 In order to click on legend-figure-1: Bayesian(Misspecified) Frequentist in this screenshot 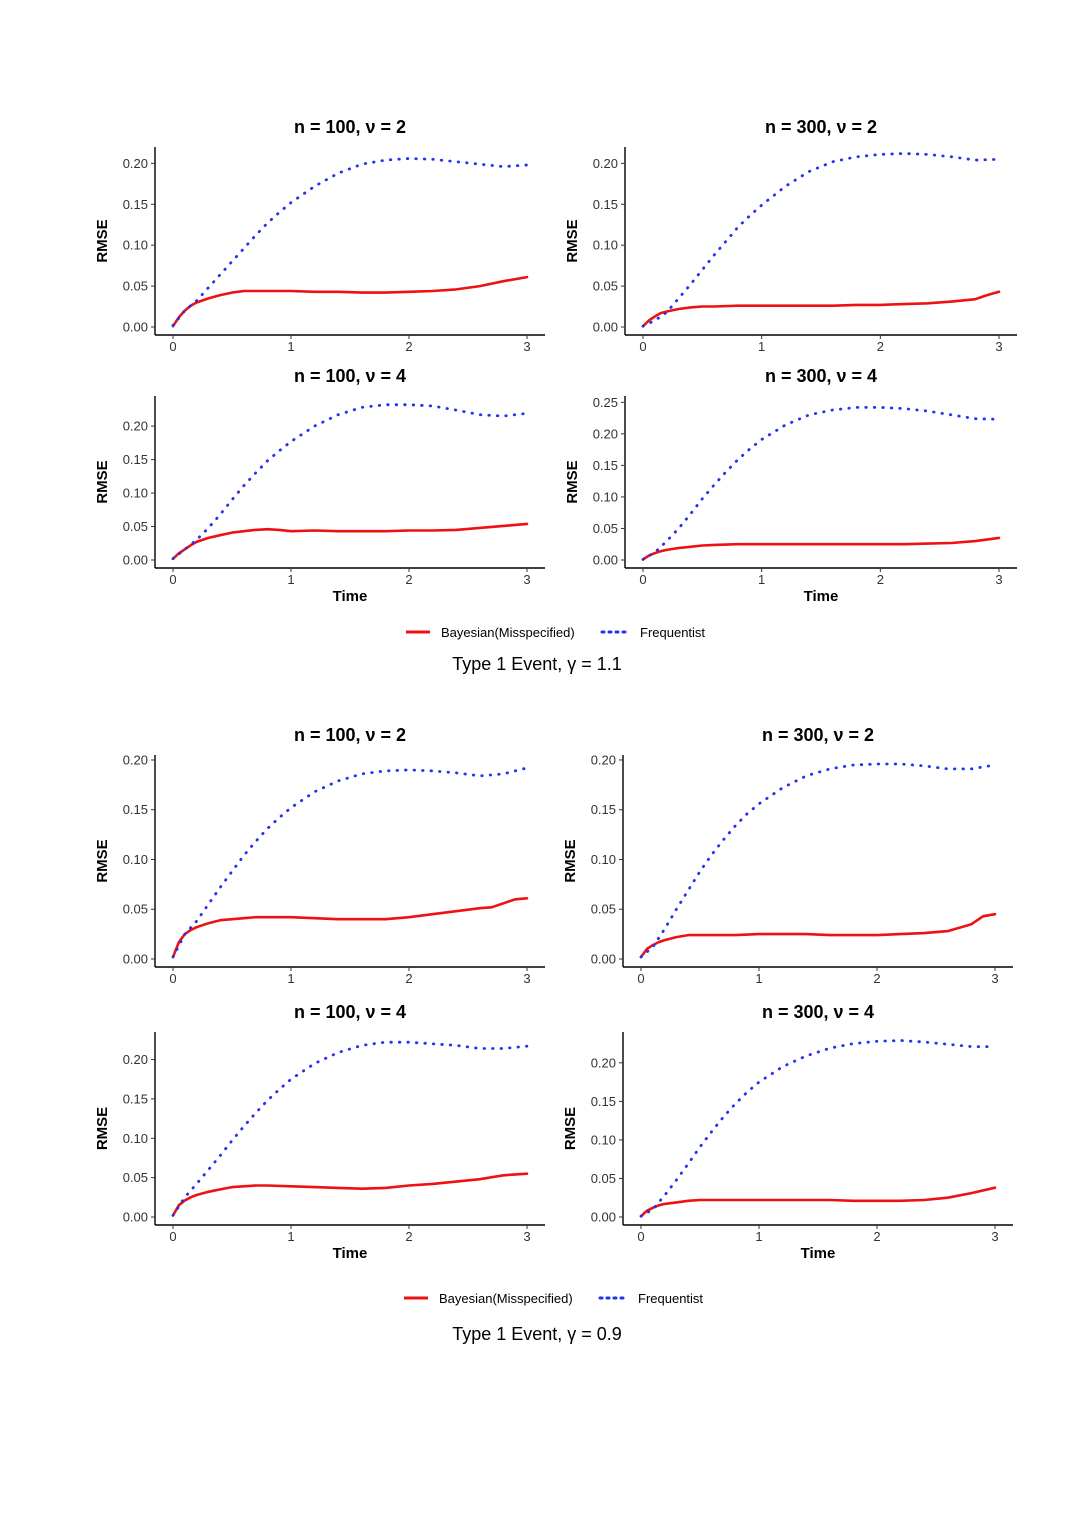, I will do `click(555, 632)`.